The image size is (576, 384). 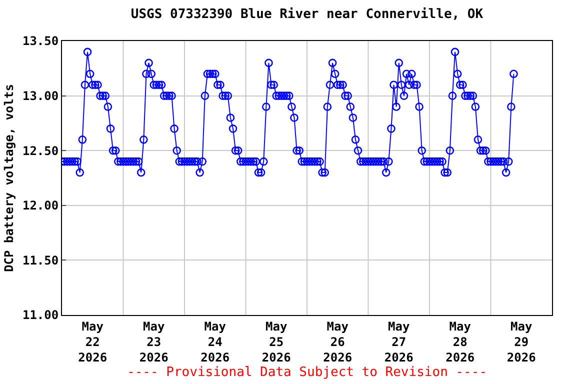 What do you see at coordinates (153, 342) in the screenshot?
I see `x-tick-label: May 23 2026` at bounding box center [153, 342].